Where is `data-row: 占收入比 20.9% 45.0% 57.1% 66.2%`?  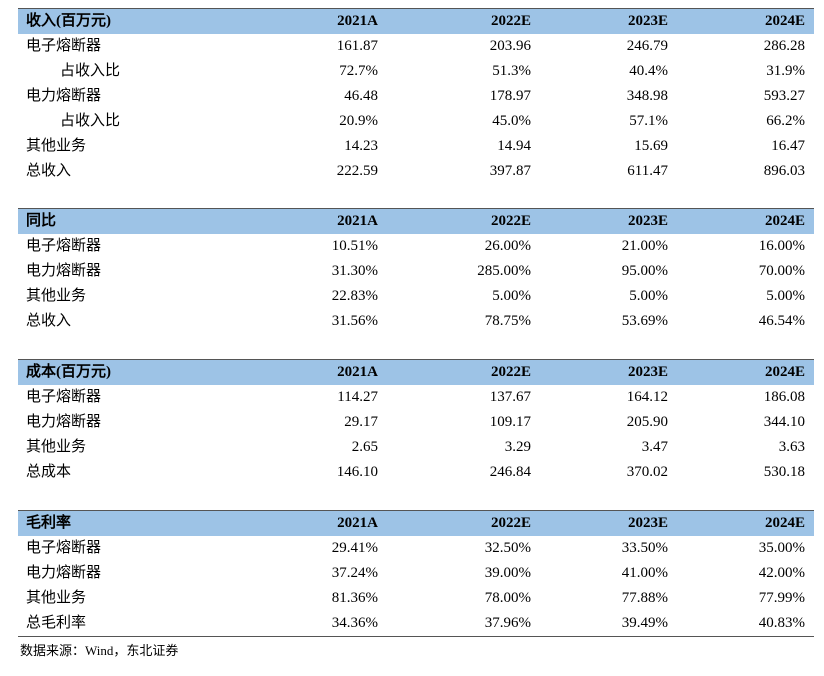
data-row: 占收入比 20.9% 45.0% 57.1% 66.2% is located at coordinates (416, 121).